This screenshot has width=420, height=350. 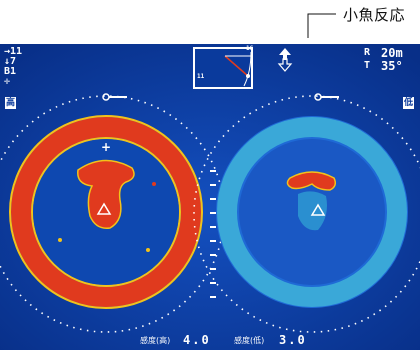 What do you see at coordinates (155, 340) in the screenshot?
I see `sensitivity-high-label: 感度(高)` at bounding box center [155, 340].